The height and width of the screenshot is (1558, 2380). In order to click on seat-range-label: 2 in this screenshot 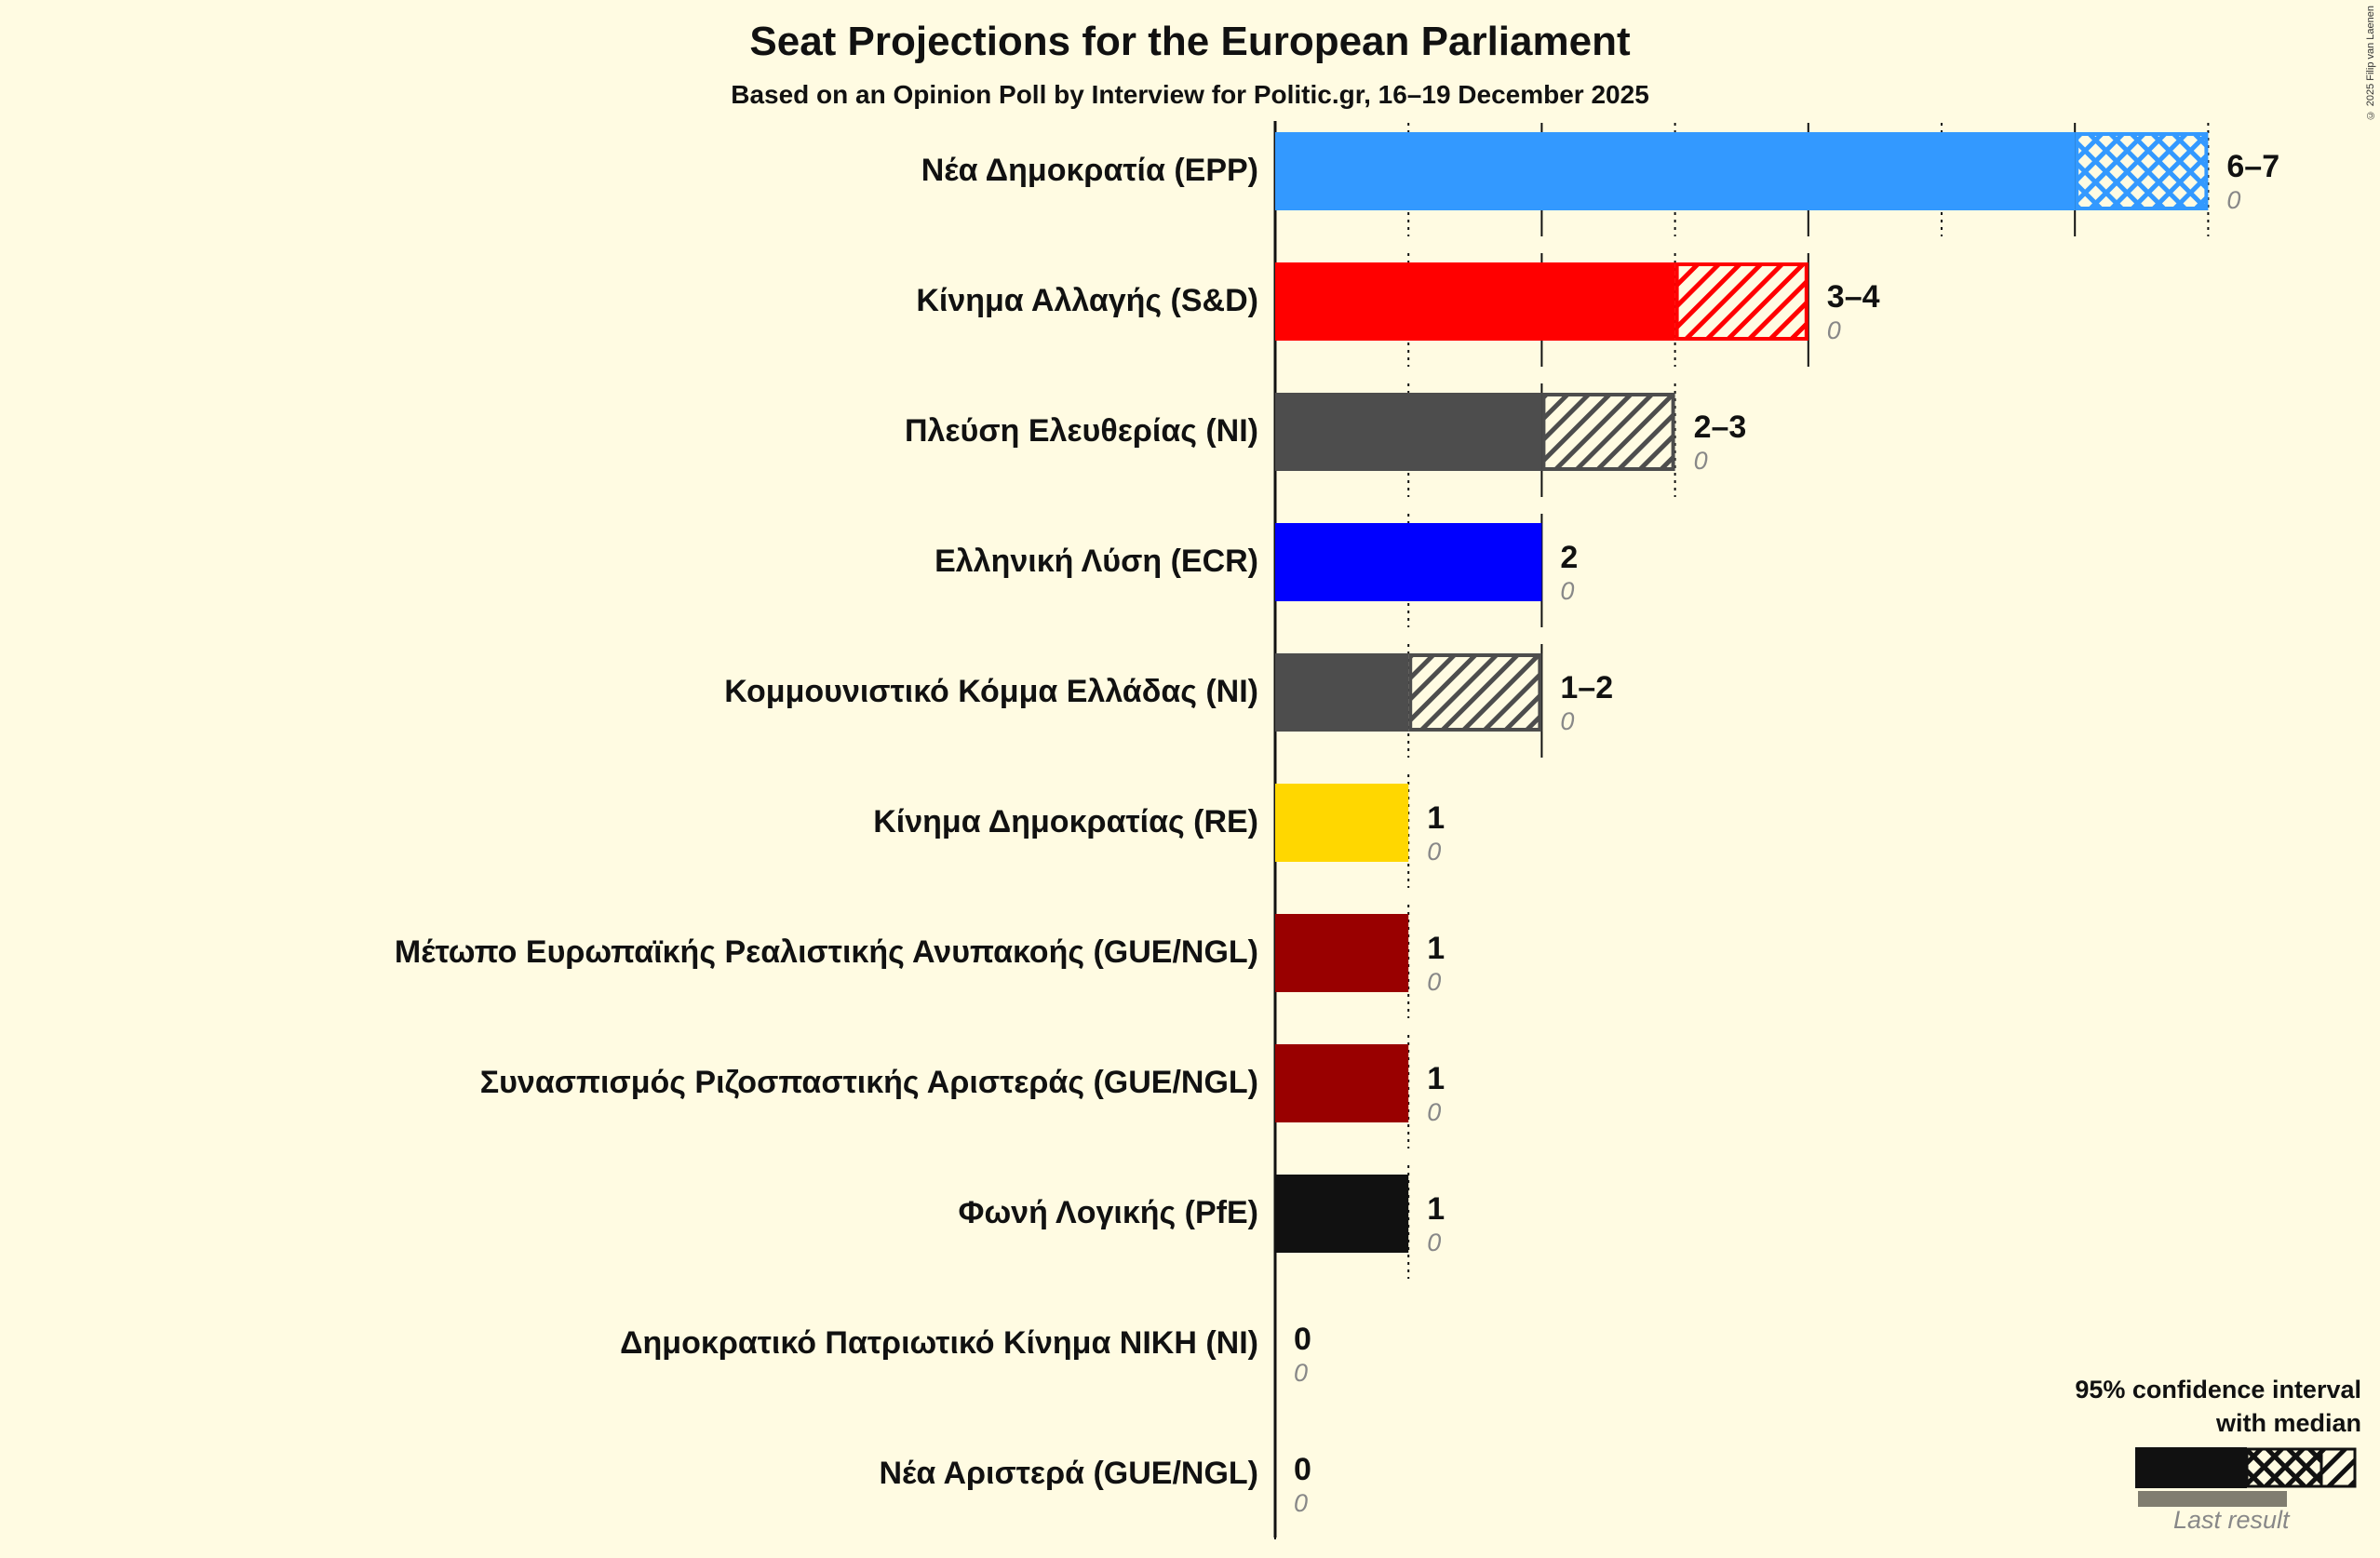, I will do `click(1569, 557)`.